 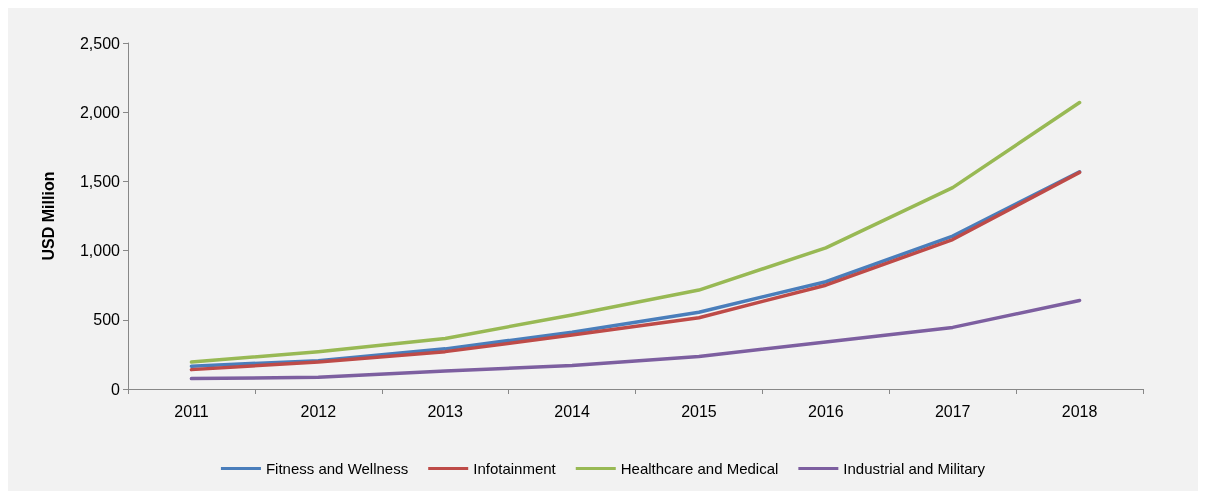 What do you see at coordinates (1079, 411) in the screenshot?
I see `x-tick-label: 2018` at bounding box center [1079, 411].